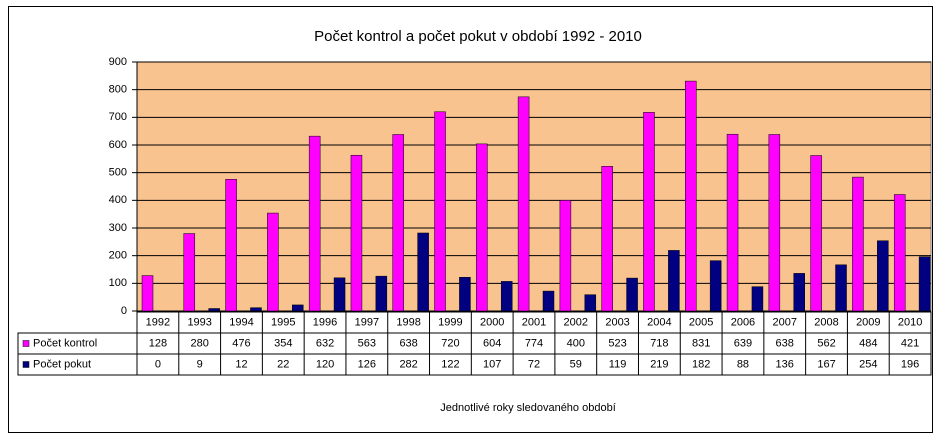  I want to click on table-value: 136, so click(785, 364).